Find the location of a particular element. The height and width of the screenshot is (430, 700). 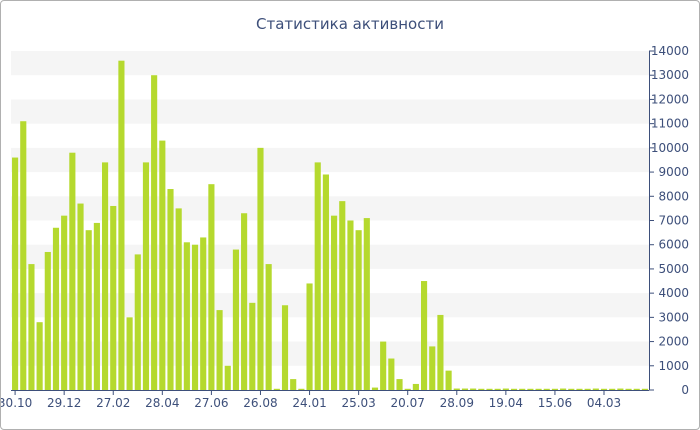

y-tick-label: 13000 is located at coordinates (670, 75).